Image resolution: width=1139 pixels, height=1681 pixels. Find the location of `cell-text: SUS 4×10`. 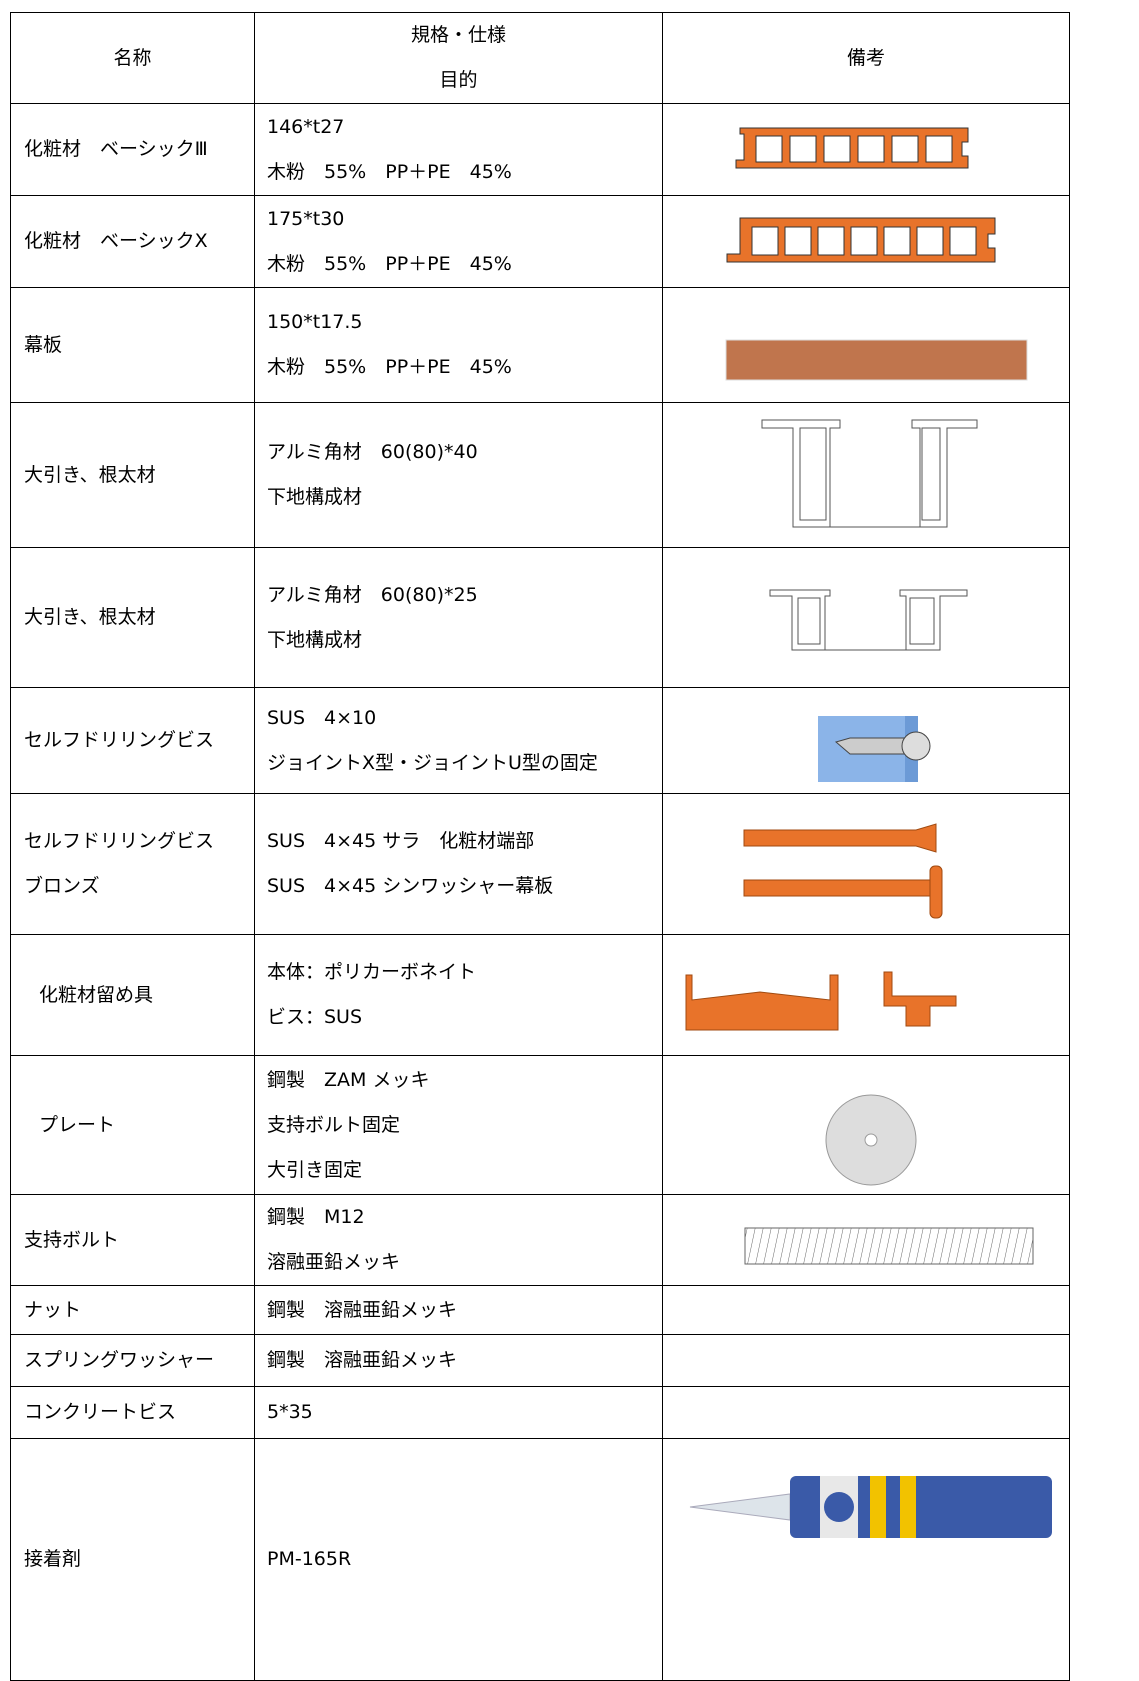

cell-text: SUS 4×10 is located at coordinates (322, 717).